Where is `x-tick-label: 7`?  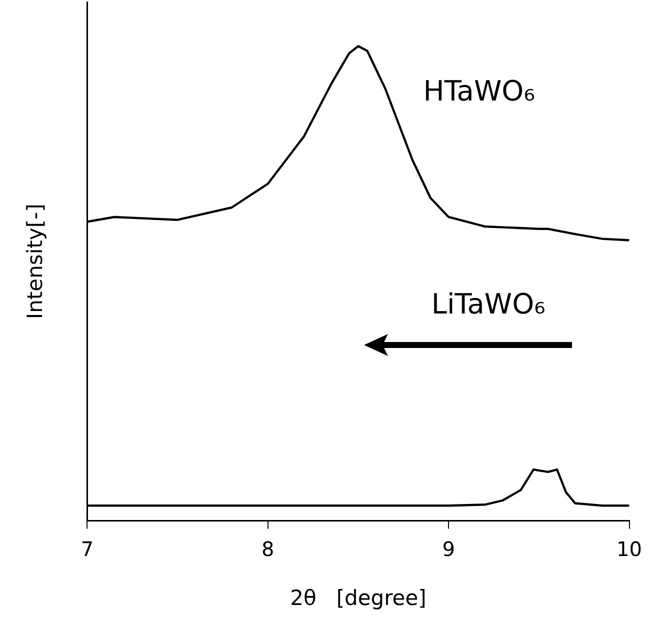 x-tick-label: 7 is located at coordinates (87, 549).